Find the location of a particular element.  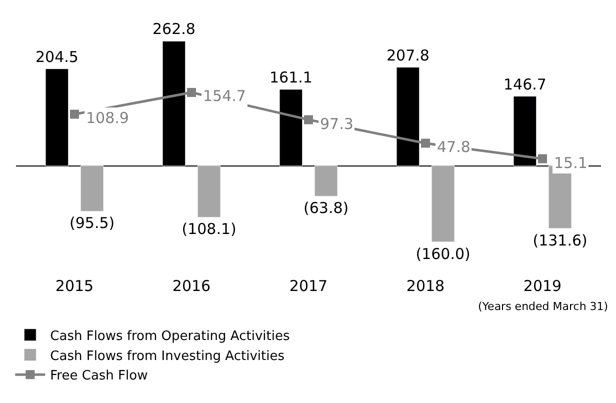

x-tick-label: 2018 is located at coordinates (425, 286).